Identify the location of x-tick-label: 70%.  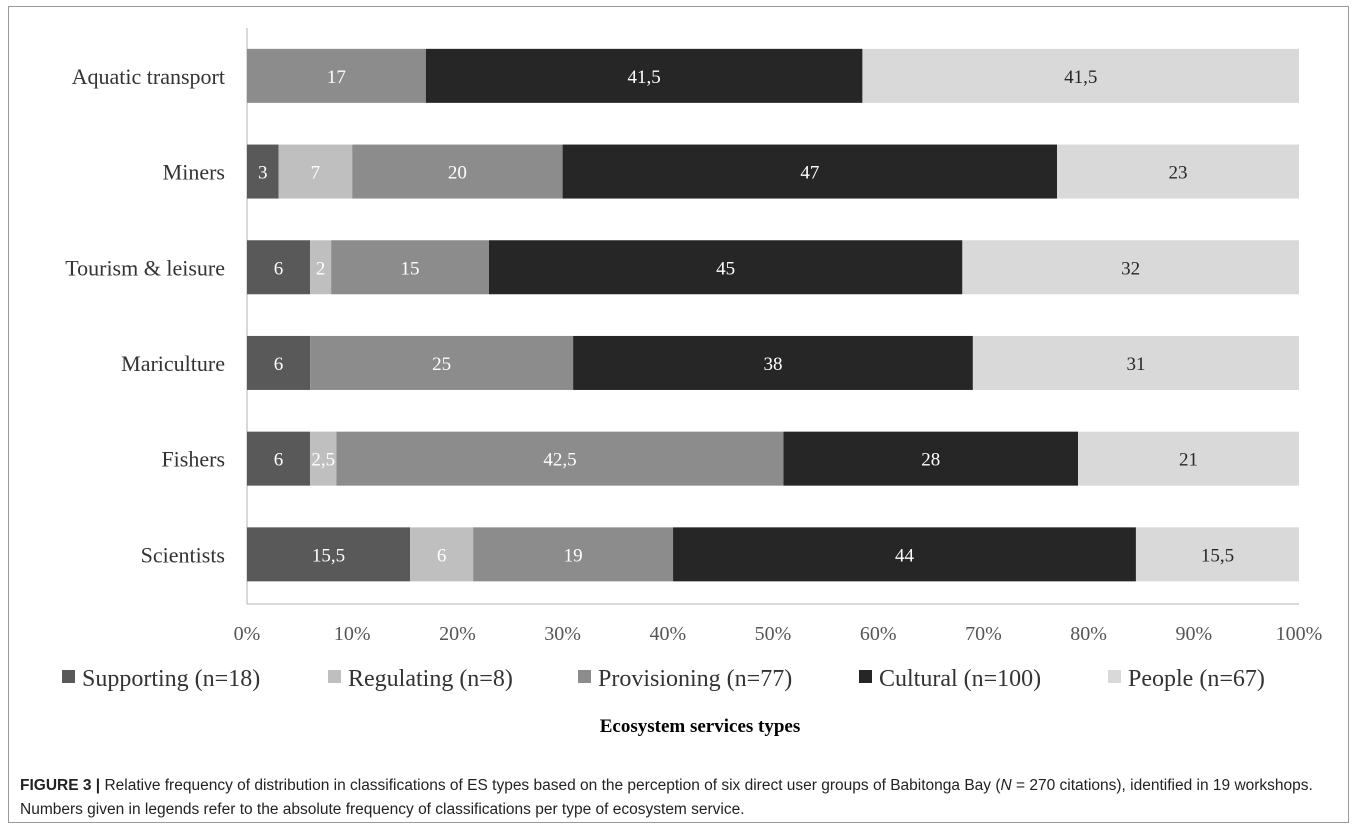
(983, 634).